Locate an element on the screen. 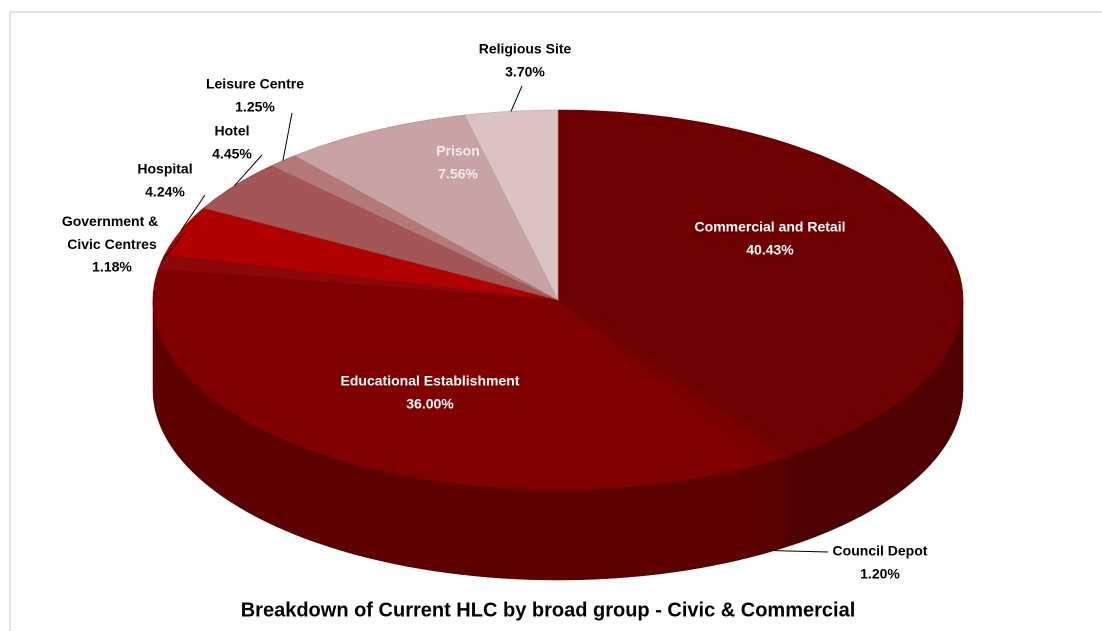 This screenshot has height=631, width=1102. value-label: 40.43% is located at coordinates (770, 250).